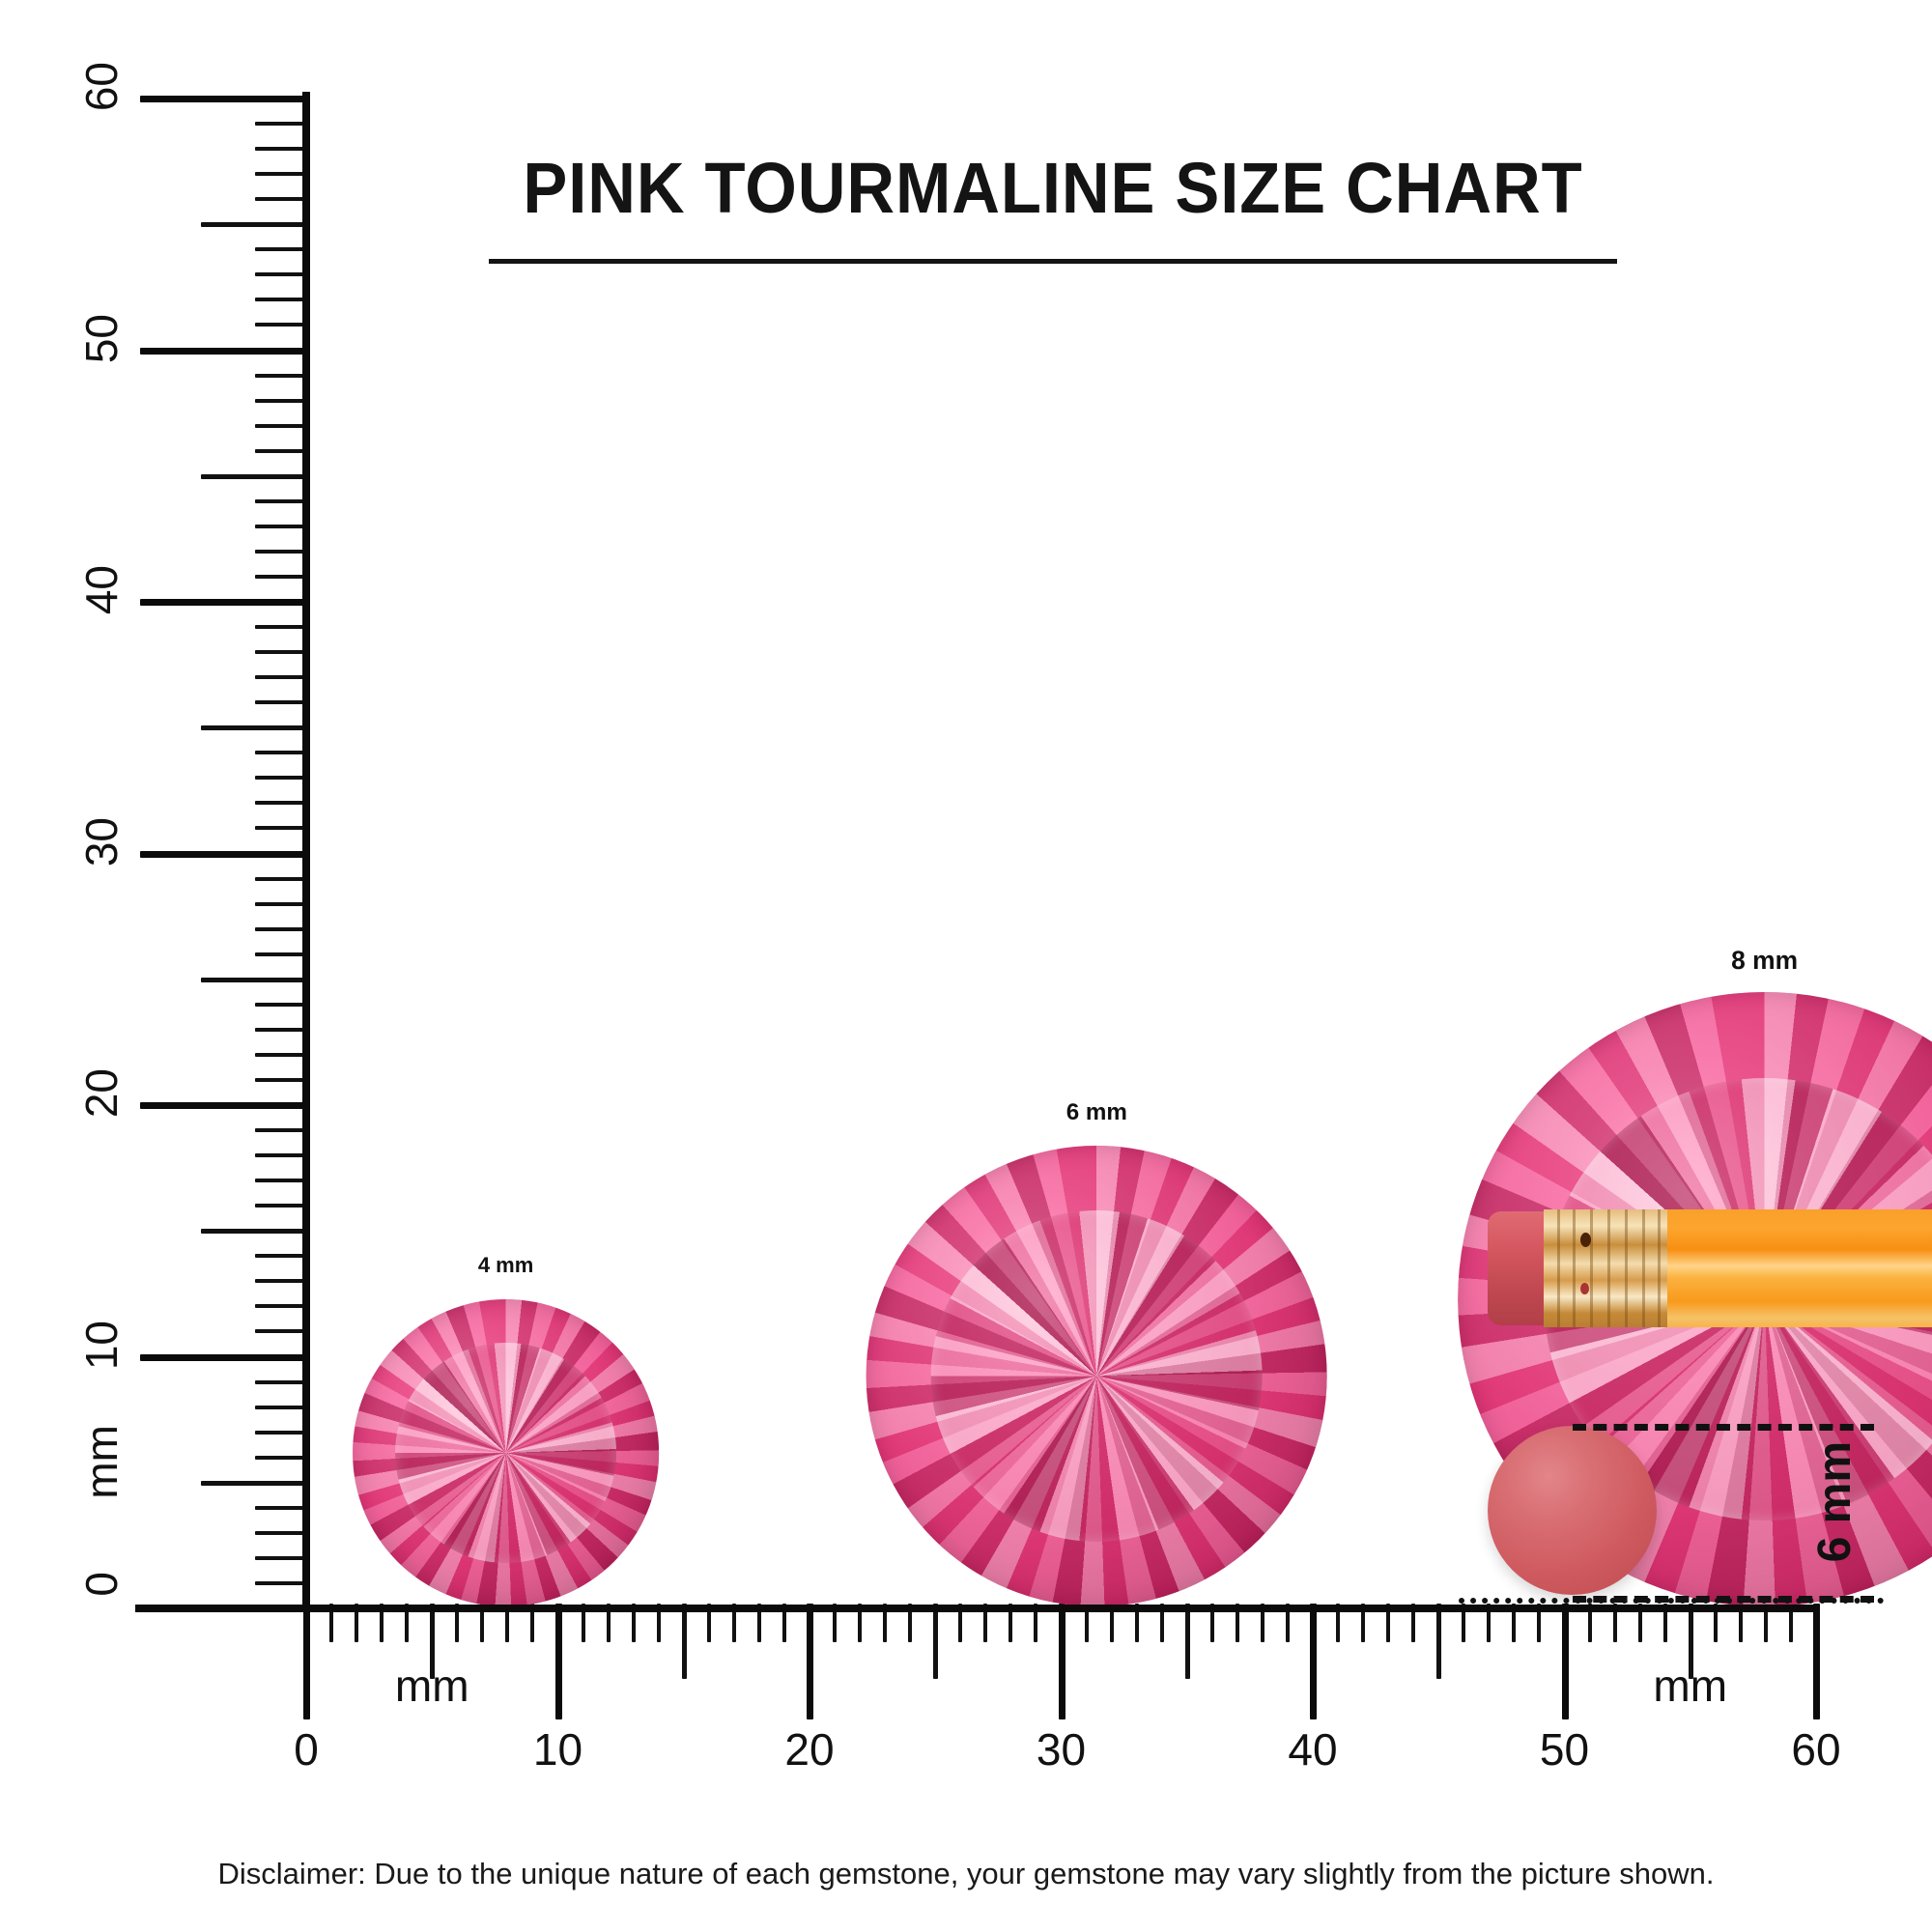 The height and width of the screenshot is (1932, 1932). What do you see at coordinates (1313, 1749) in the screenshot?
I see `h-ruler-label-40: 40` at bounding box center [1313, 1749].